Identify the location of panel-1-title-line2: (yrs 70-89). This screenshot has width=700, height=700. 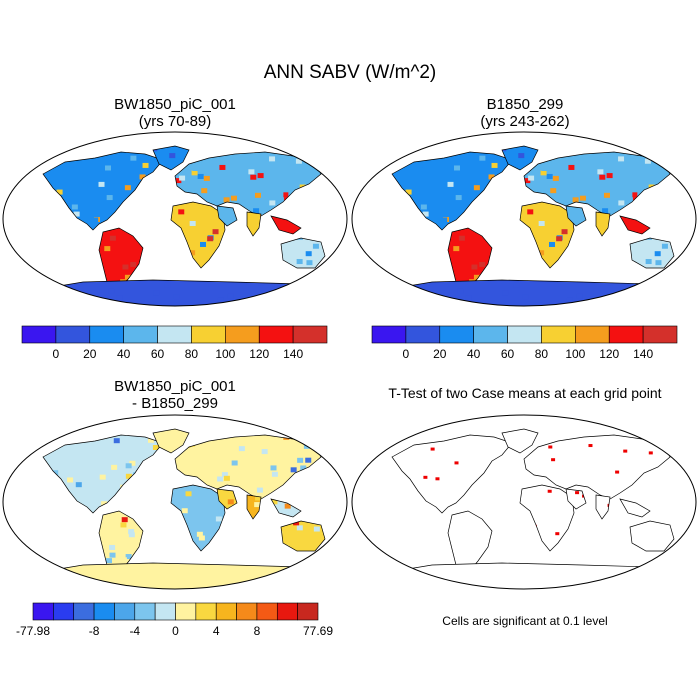
(175, 121).